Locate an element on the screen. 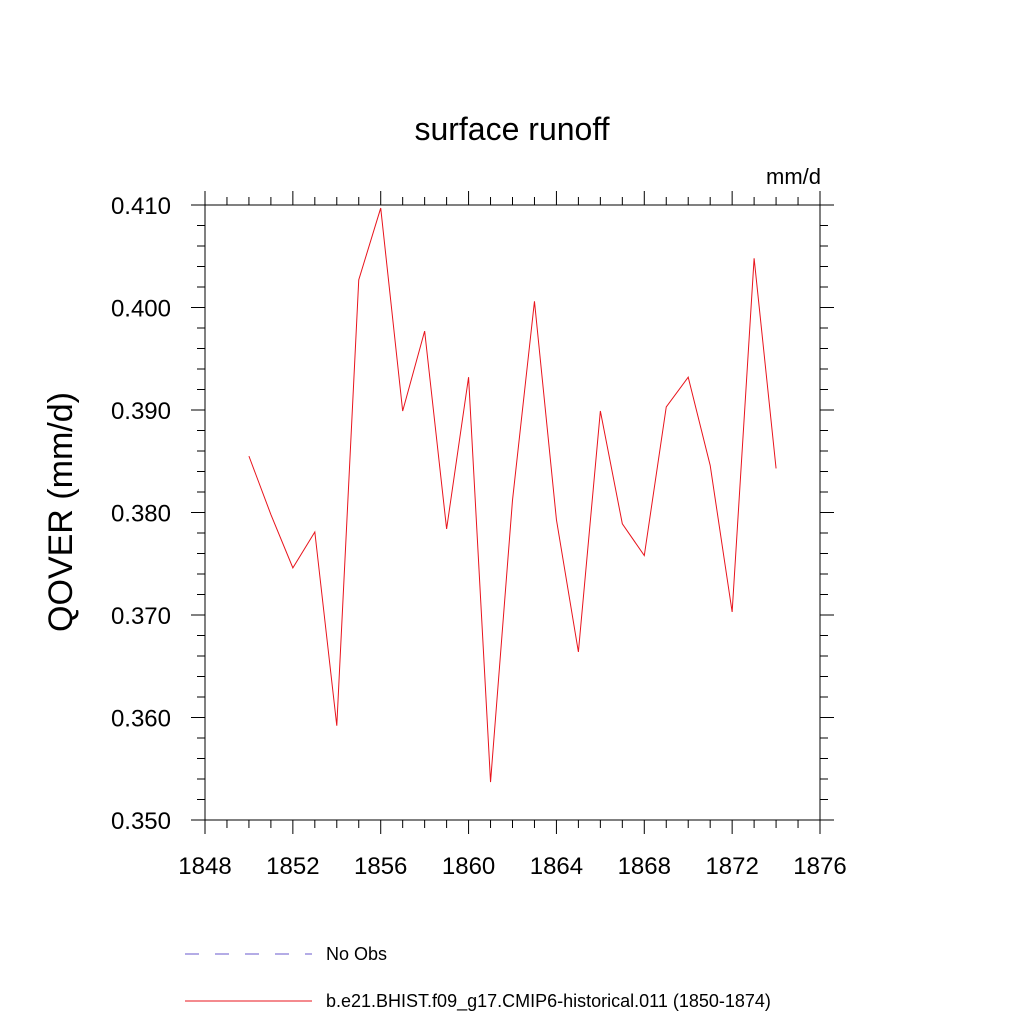 Image resolution: width=1024 pixels, height=1024 pixels. y-tick-label: 0.390 is located at coordinates (141, 411).